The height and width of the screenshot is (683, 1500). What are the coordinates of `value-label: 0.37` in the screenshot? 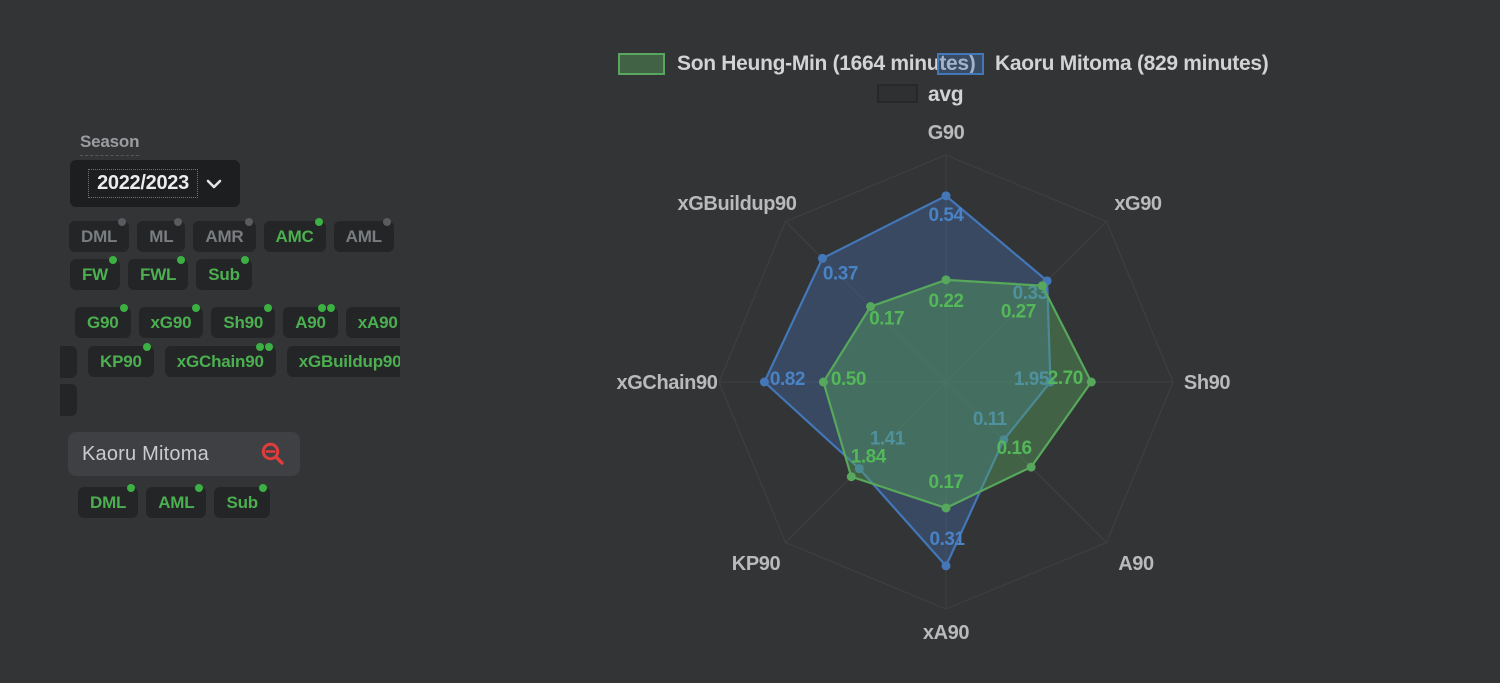 It's located at (840, 273).